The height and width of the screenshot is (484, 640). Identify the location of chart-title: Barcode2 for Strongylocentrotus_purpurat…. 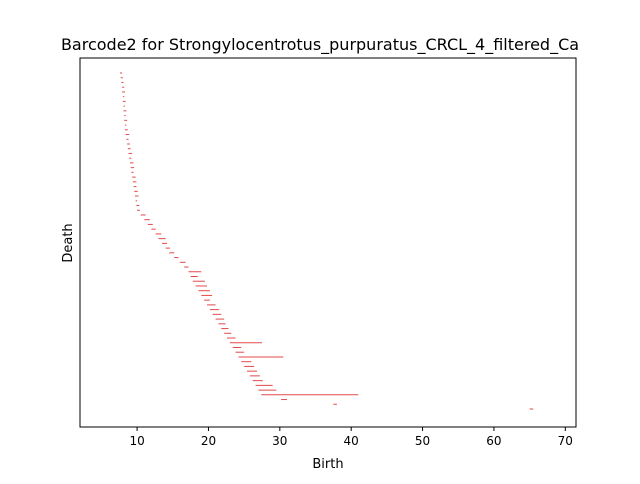
(320, 45).